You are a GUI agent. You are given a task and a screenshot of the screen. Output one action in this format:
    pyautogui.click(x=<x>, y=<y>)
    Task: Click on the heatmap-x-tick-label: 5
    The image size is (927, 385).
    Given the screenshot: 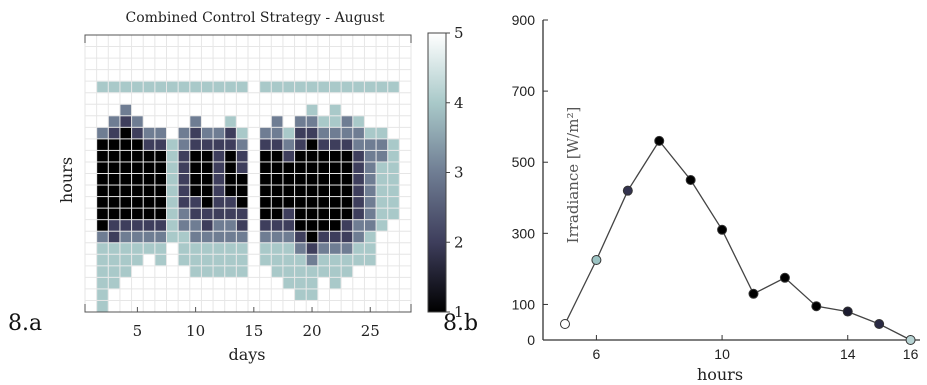 What is the action you would take?
    pyautogui.click(x=138, y=331)
    